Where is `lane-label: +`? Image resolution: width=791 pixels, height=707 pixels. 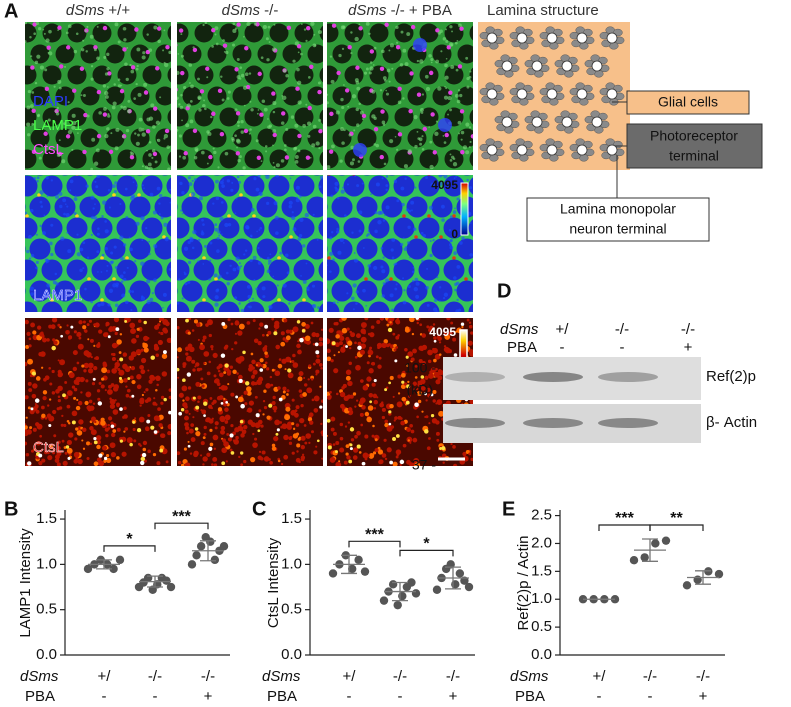 lane-label: + is located at coordinates (688, 347).